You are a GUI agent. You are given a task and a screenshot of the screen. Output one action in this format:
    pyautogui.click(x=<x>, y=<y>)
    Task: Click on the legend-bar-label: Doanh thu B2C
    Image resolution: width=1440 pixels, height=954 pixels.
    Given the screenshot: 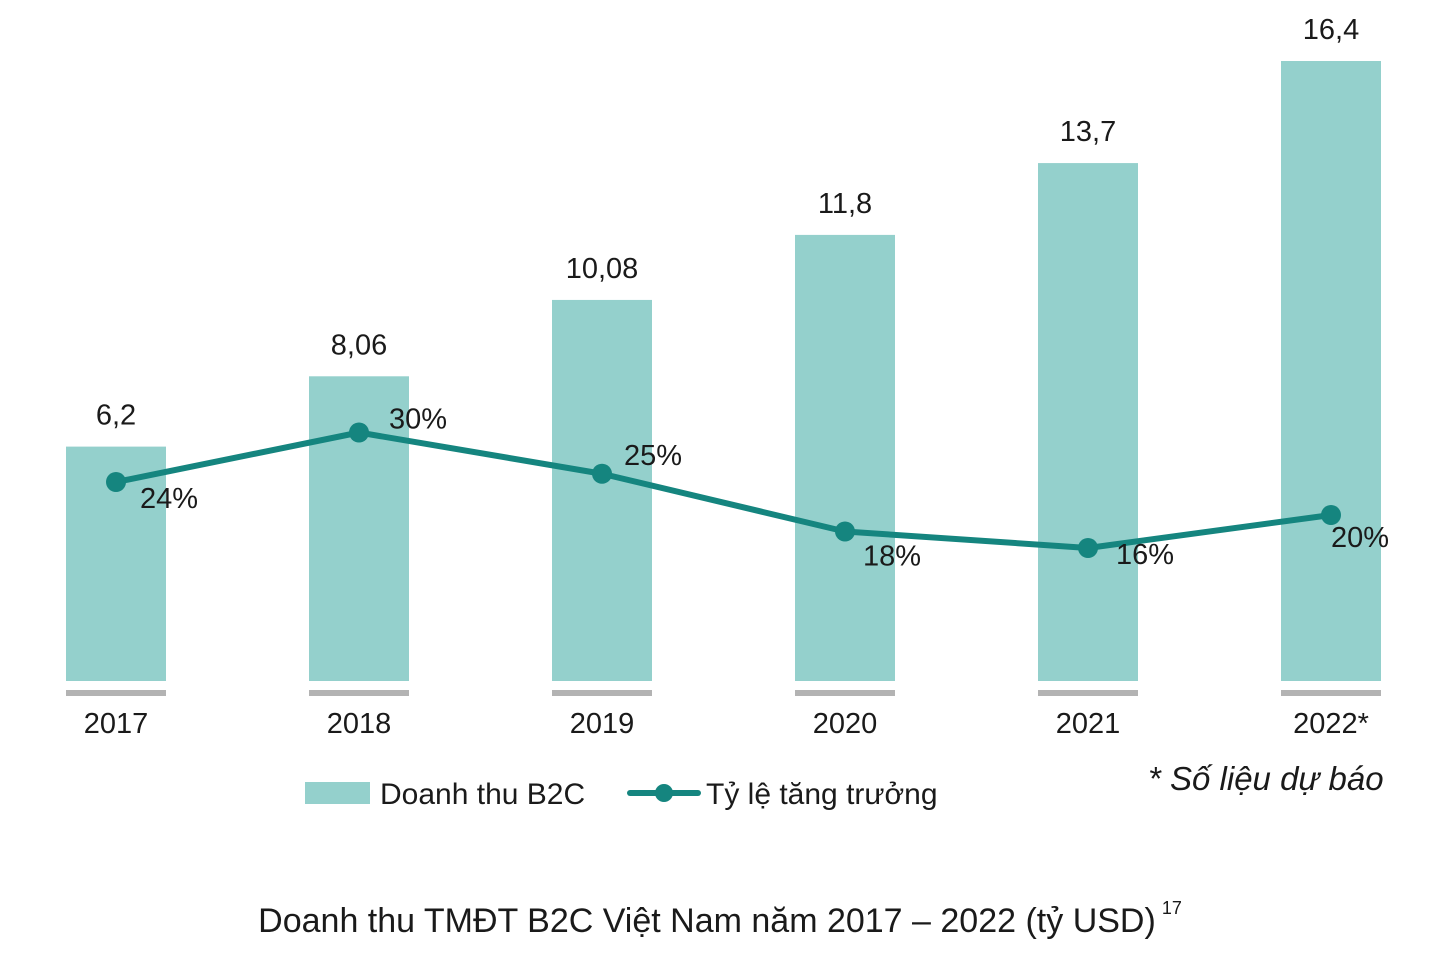 What is the action you would take?
    pyautogui.click(x=482, y=794)
    